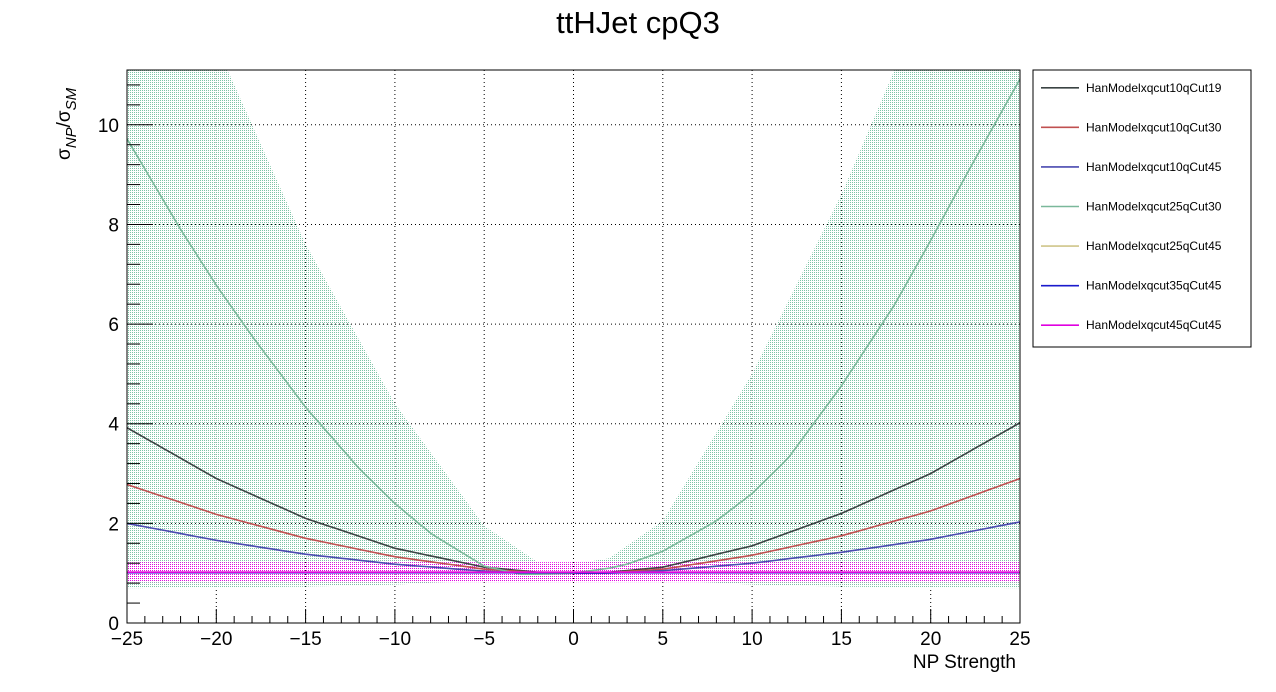 The image size is (1276, 692). What do you see at coordinates (108, 126) in the screenshot?
I see `y-tick-label: 10` at bounding box center [108, 126].